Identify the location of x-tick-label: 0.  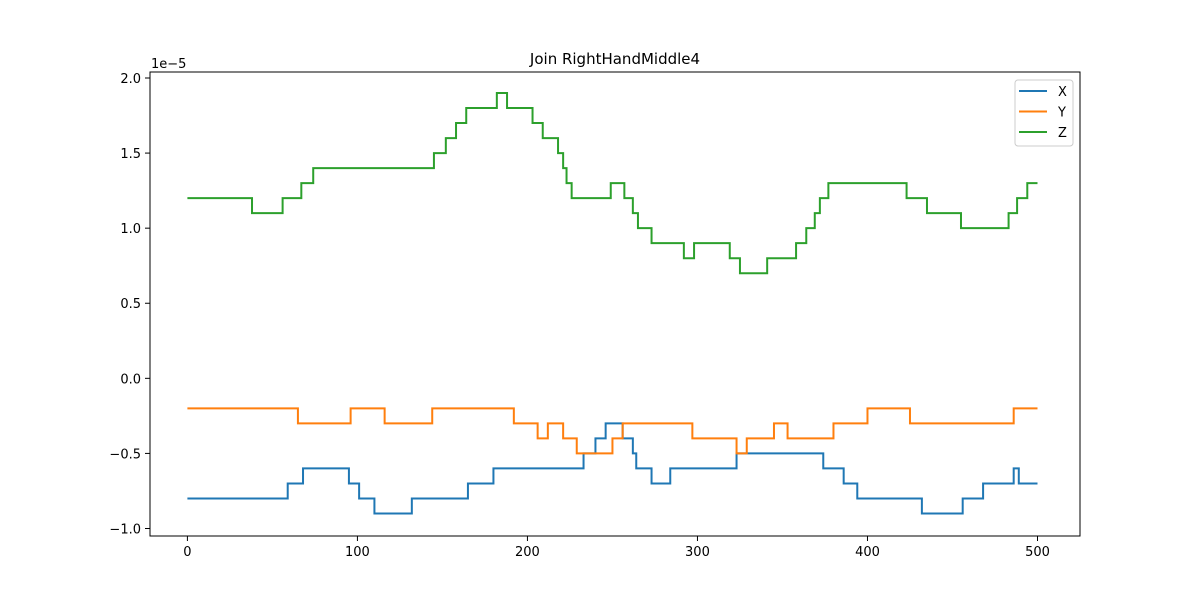
(187, 552).